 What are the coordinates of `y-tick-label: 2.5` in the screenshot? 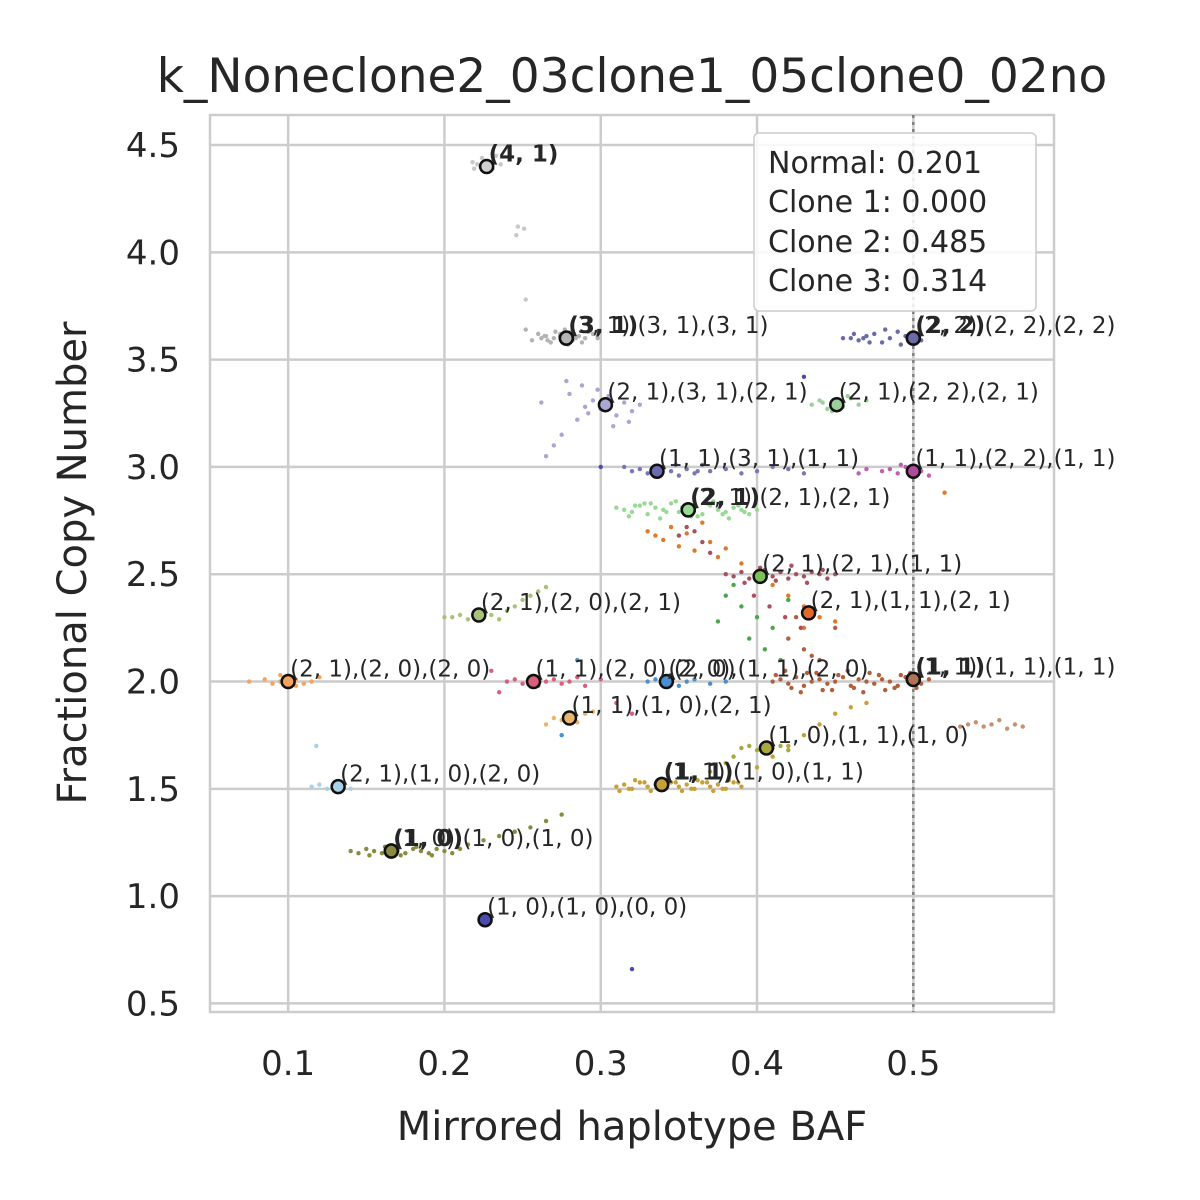 It's located at (153, 575).